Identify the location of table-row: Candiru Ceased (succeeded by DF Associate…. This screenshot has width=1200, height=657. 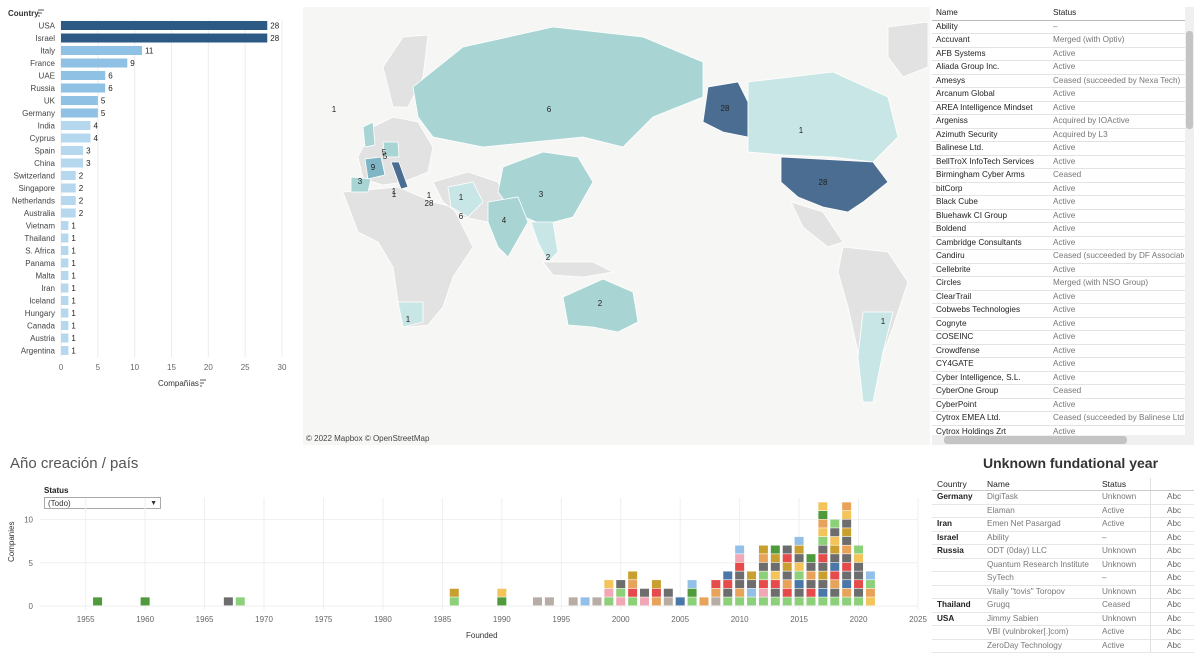
(1063, 257).